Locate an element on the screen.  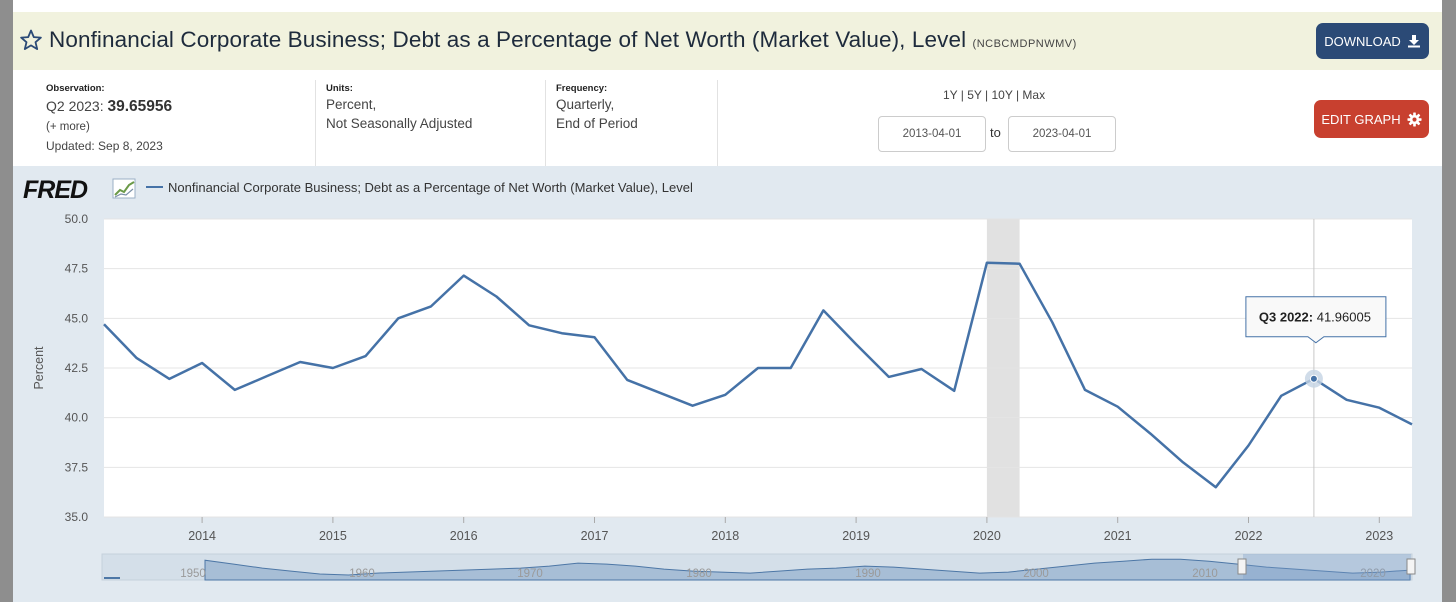
units-line2: Not Seasonally Adjusted is located at coordinates (399, 123).